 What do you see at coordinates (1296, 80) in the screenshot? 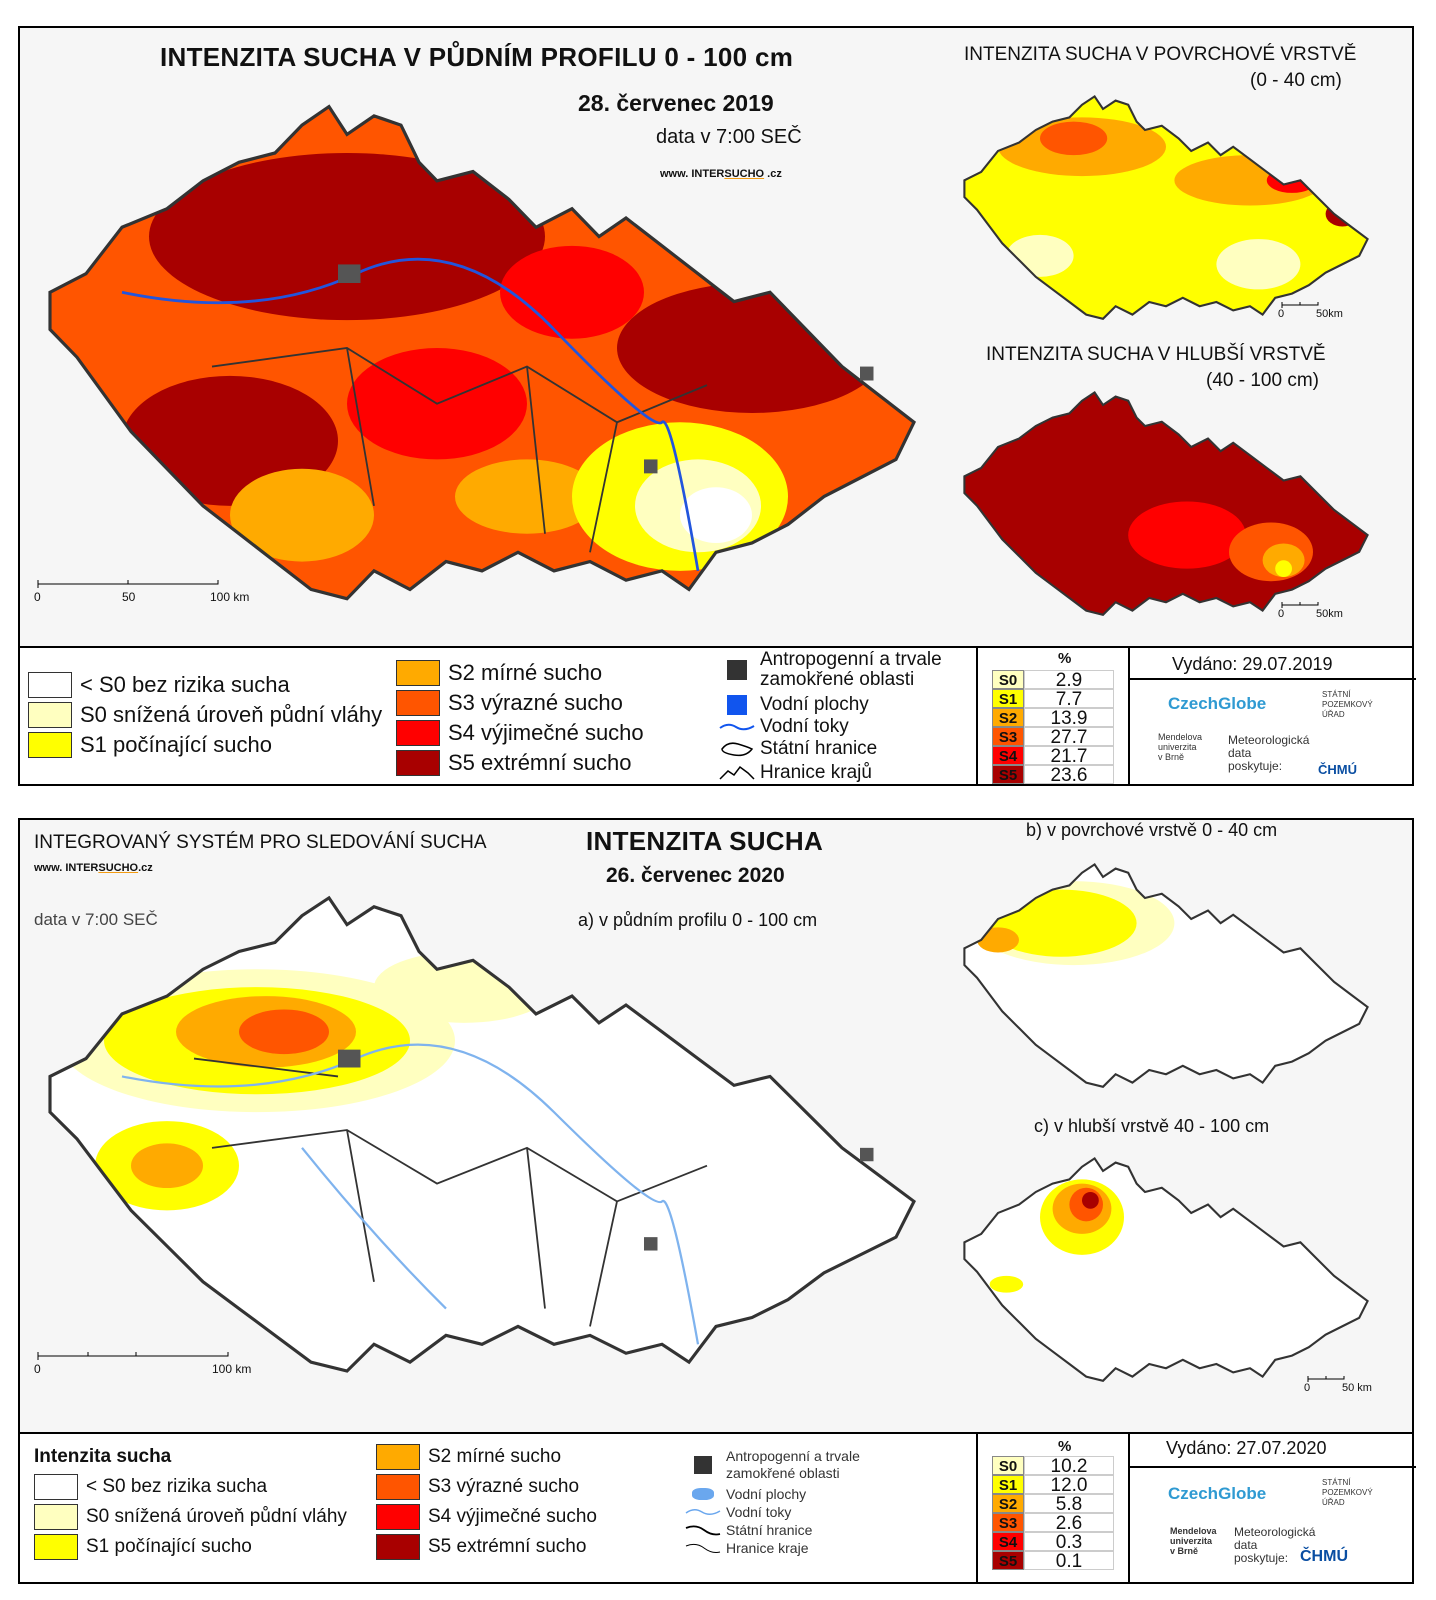
I see `inset-top-range: (0 - 40 cm)` at bounding box center [1296, 80].